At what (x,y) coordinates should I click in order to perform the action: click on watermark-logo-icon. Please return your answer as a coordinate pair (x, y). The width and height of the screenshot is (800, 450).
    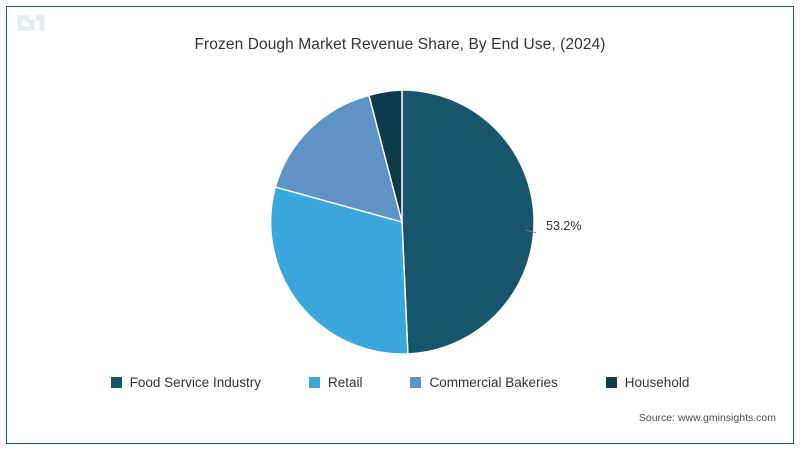
    Looking at the image, I should click on (31, 23).